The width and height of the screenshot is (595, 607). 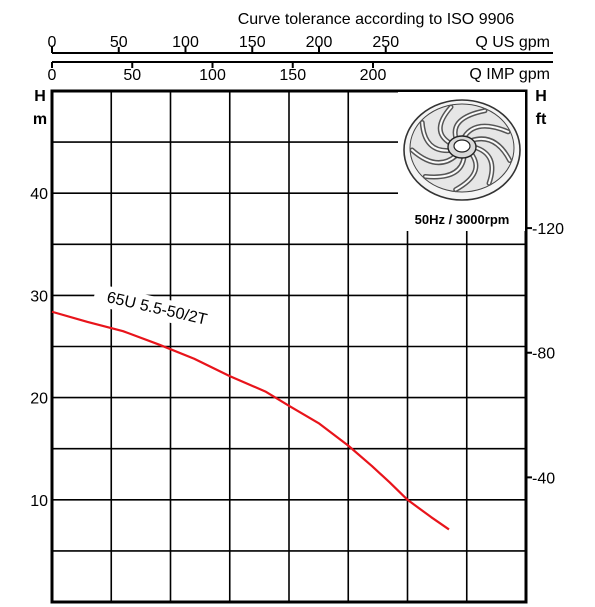 I want to click on us-gpm-tick-label: 100, so click(x=185, y=42).